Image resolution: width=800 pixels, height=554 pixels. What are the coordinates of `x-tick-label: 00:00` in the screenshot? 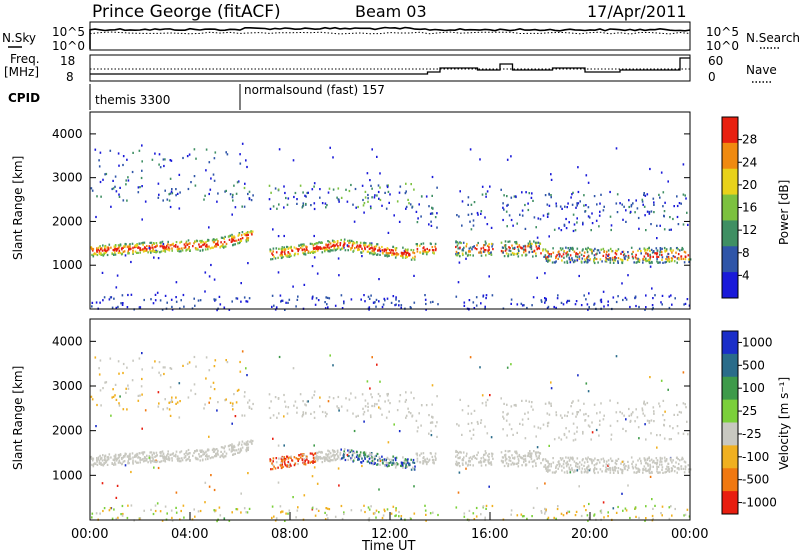 It's located at (89, 534).